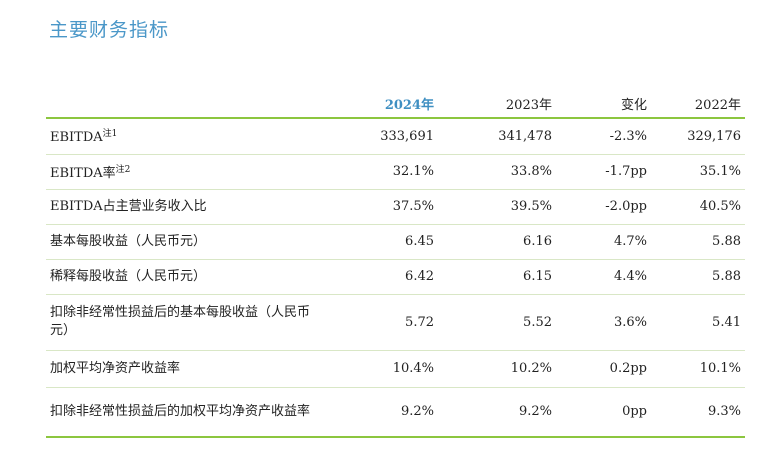 The image size is (777, 472). What do you see at coordinates (603, 104) in the screenshot?
I see `header-change: 变化` at bounding box center [603, 104].